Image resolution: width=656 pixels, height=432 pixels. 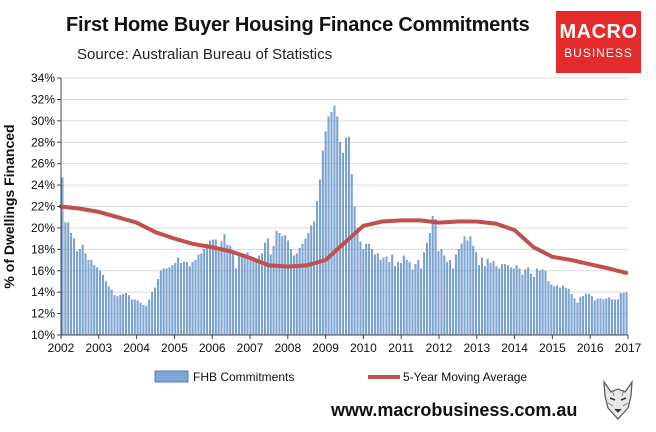 What do you see at coordinates (628, 348) in the screenshot?
I see `x-tick-label: 2017` at bounding box center [628, 348].